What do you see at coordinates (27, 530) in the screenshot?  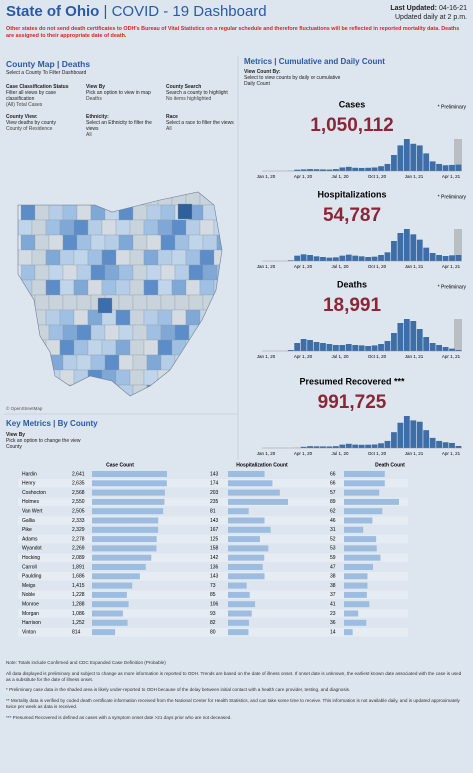 I see `county-name: Pike` at bounding box center [27, 530].